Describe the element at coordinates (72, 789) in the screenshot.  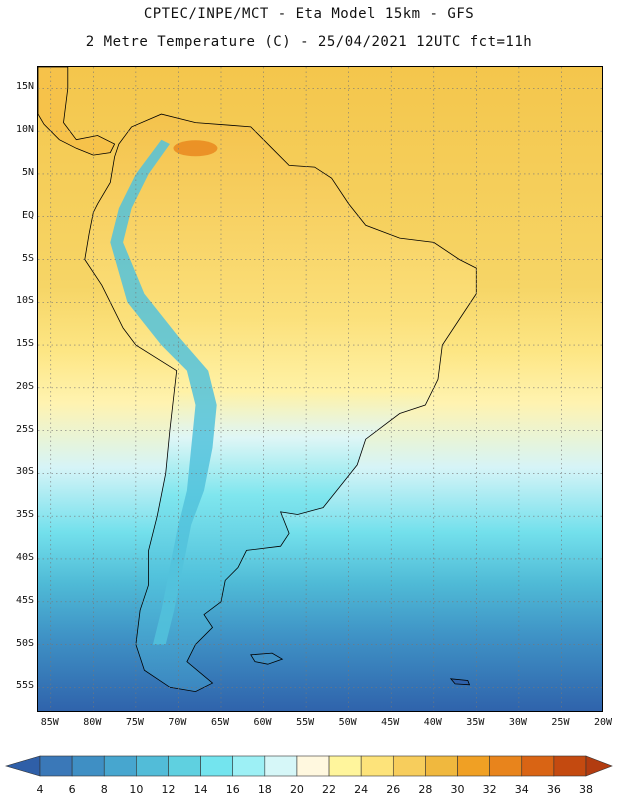
I see `colorbar-label: 6` at that location.